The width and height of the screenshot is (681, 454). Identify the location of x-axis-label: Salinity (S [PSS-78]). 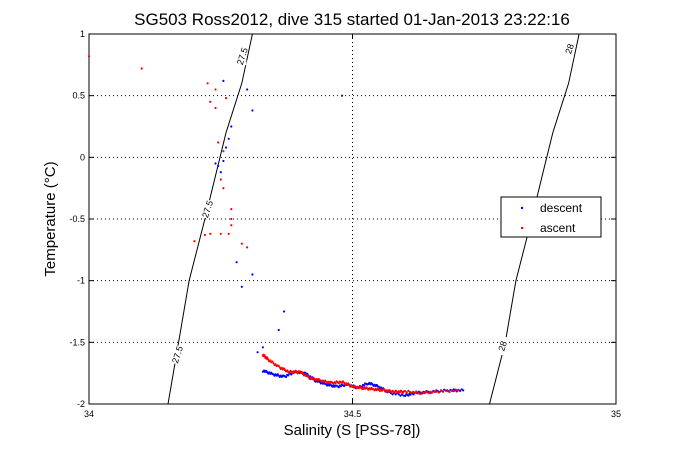
(352, 430).